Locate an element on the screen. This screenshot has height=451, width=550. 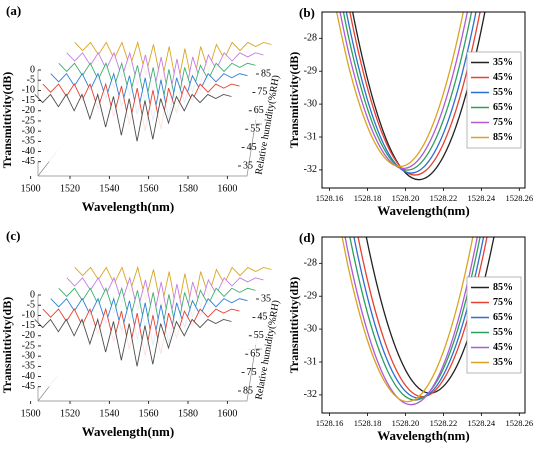
x-tick-label: 1580 is located at coordinates (188, 413).